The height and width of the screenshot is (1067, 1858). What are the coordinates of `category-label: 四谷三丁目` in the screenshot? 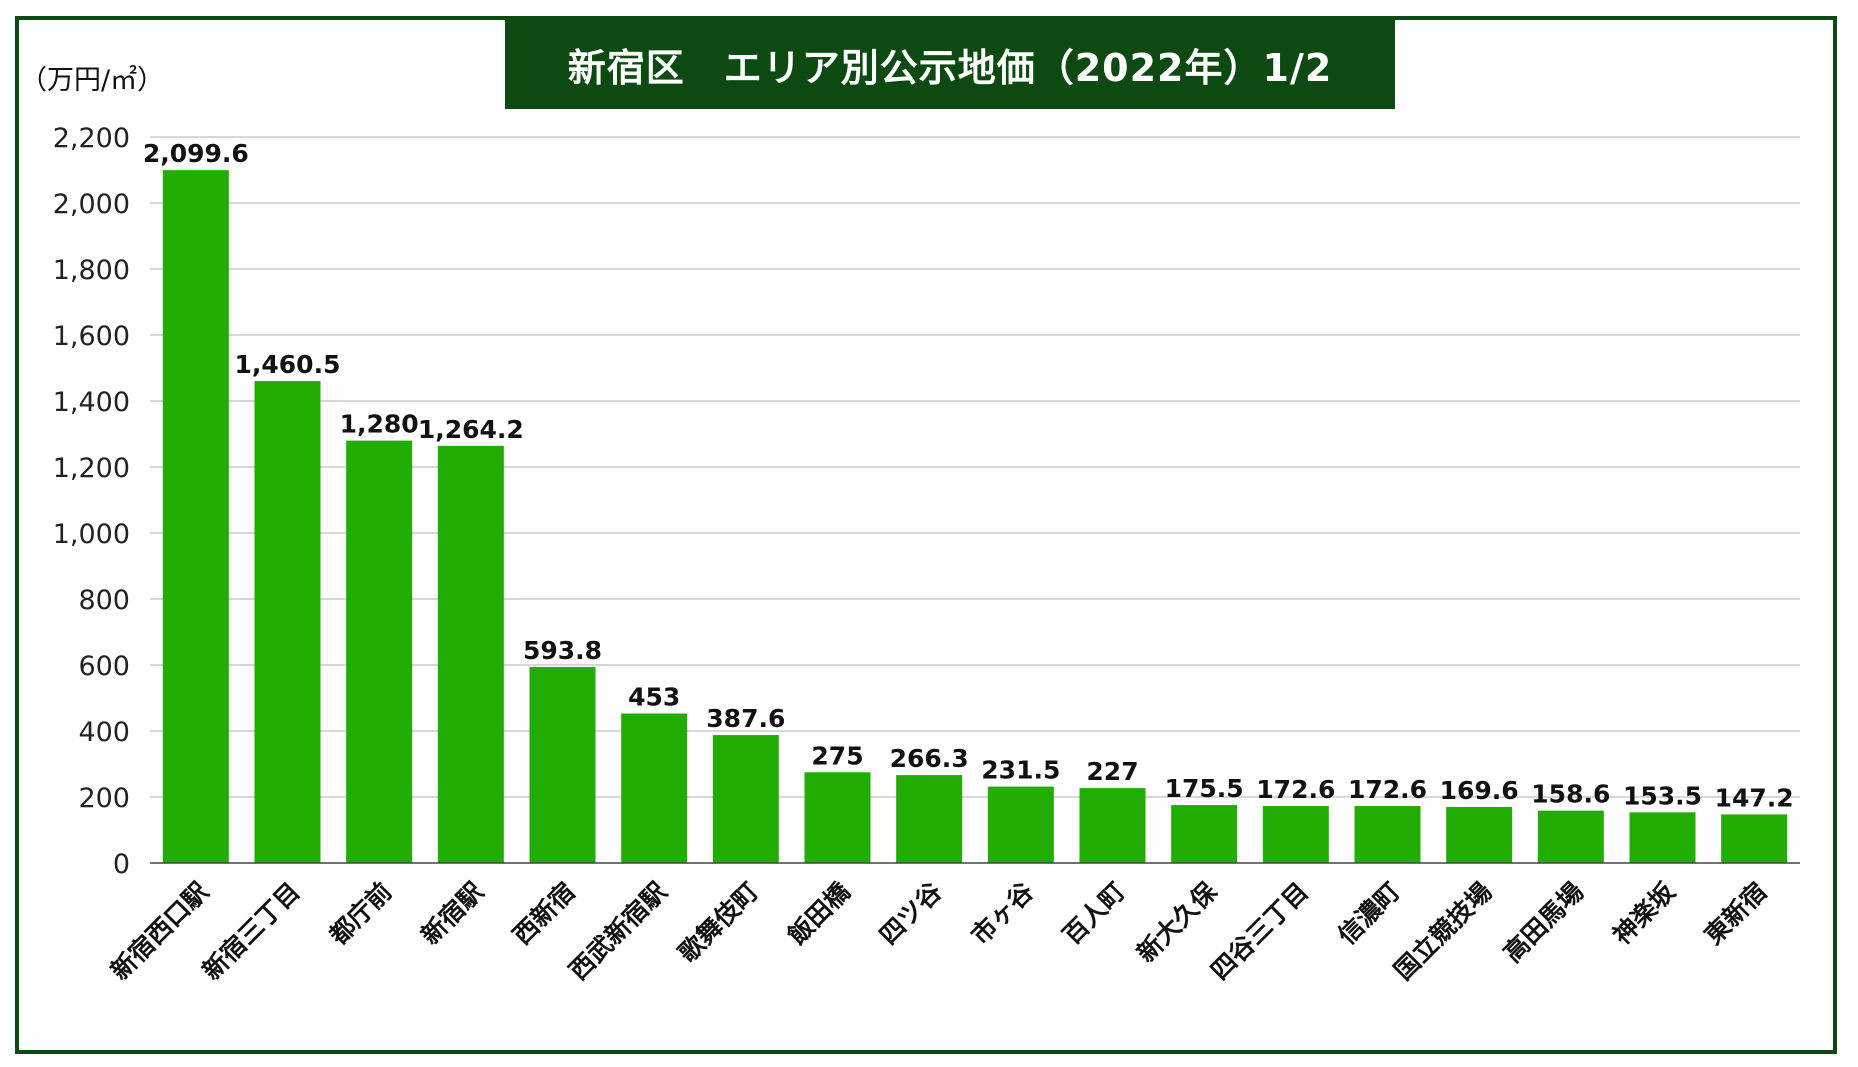 It's located at (1259, 931).